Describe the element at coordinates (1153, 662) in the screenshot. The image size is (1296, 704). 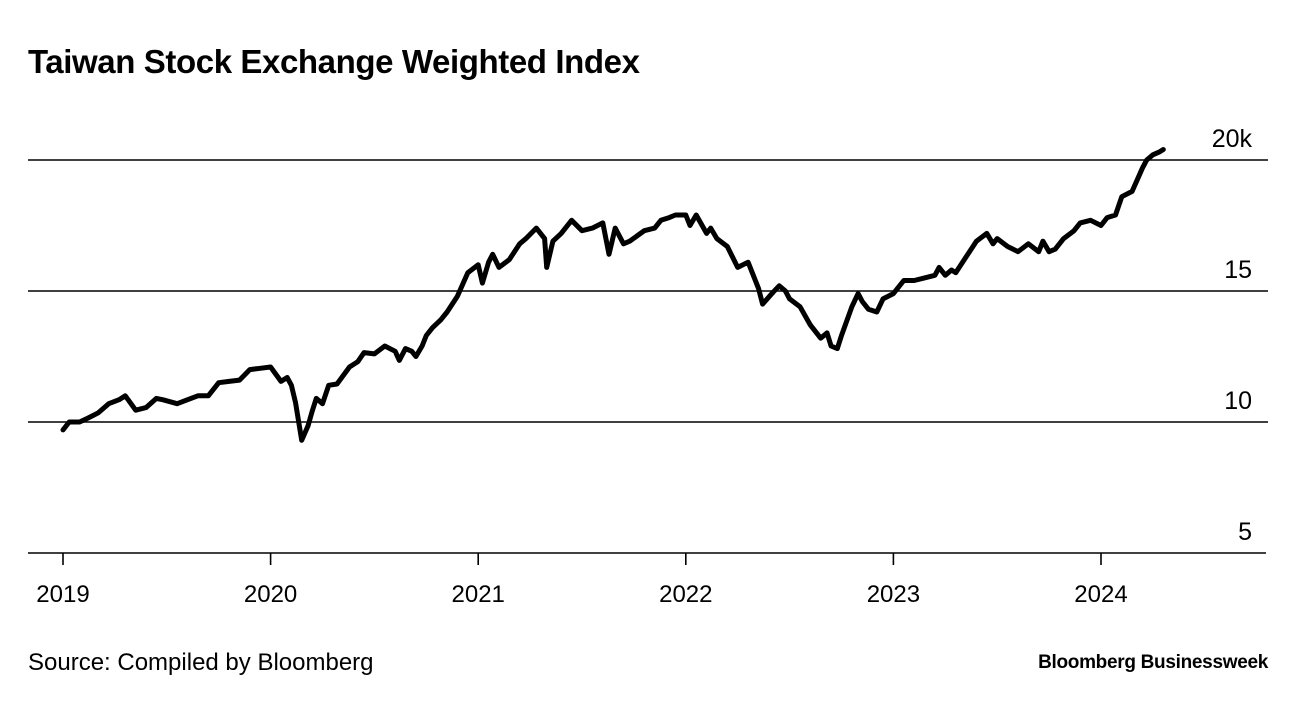
I see `brand-logo: Bloomberg Businessweek` at that location.